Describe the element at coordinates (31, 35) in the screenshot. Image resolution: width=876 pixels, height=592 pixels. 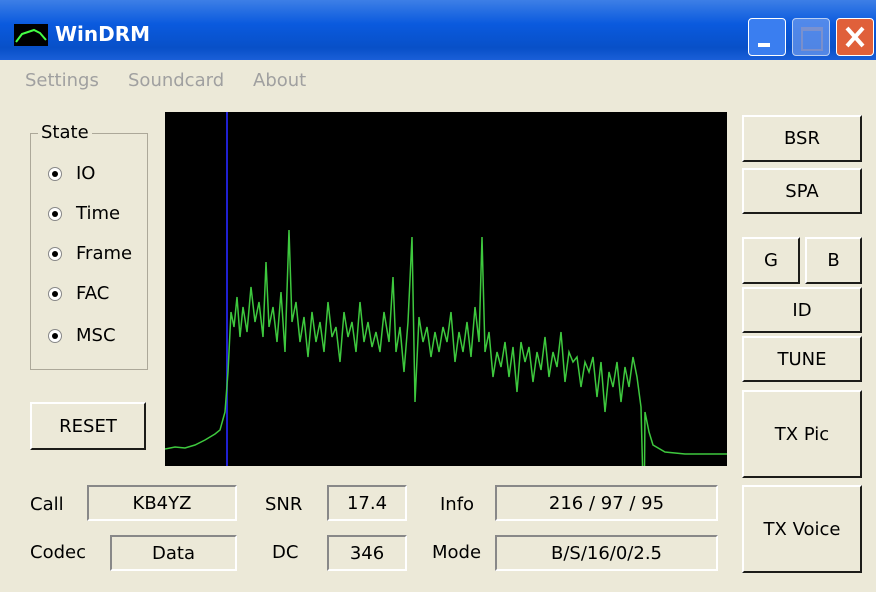
I see `app-icon` at that location.